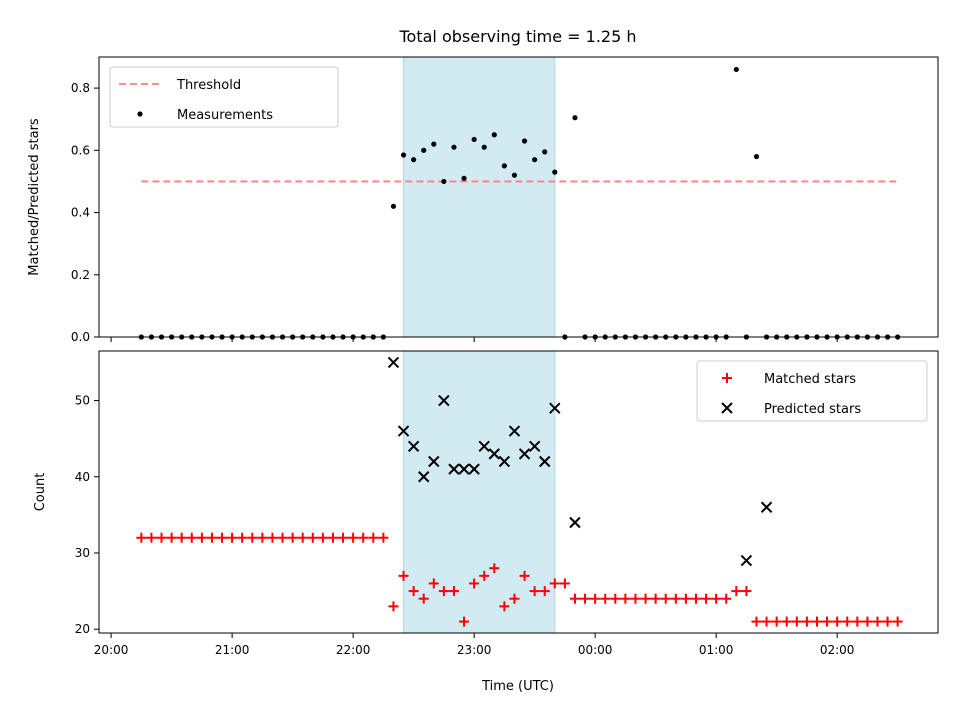  I want to click on y-tick-label: 0.4, so click(80, 213).